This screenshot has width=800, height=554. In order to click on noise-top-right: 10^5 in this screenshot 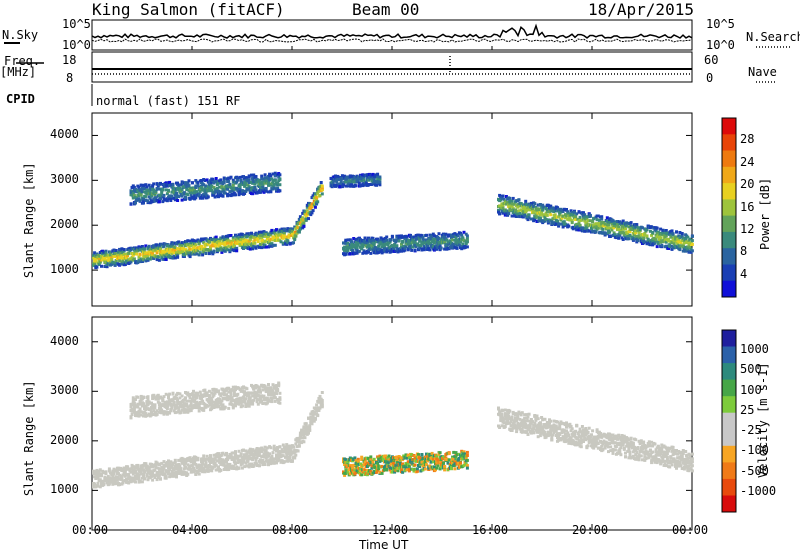, I will do `click(720, 24)`.